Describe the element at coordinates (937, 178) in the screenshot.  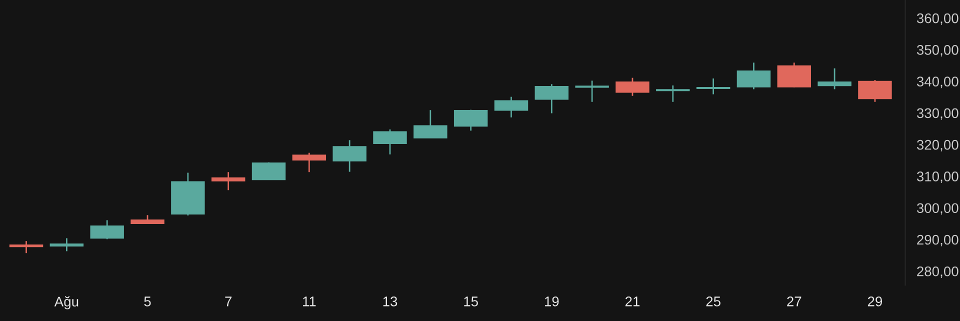
I see `y-tick-label: 310,00` at that location.